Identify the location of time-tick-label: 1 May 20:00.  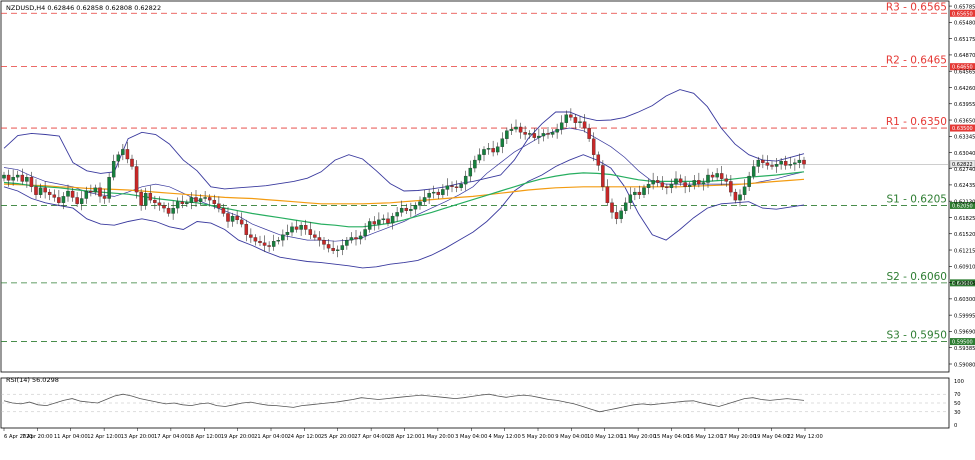
(438, 437).